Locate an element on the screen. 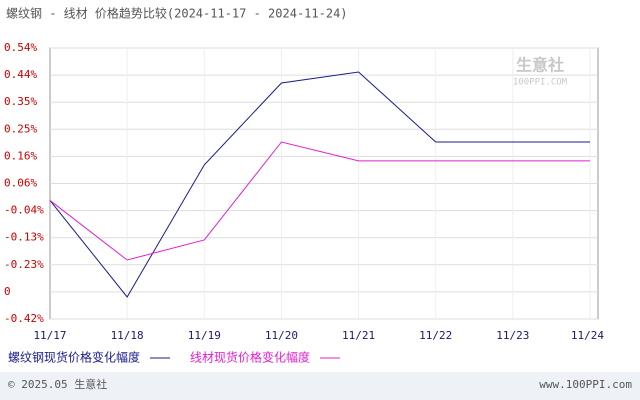 The height and width of the screenshot is (400, 640). footer-left: © 2025.05 生意社 is located at coordinates (57, 384).